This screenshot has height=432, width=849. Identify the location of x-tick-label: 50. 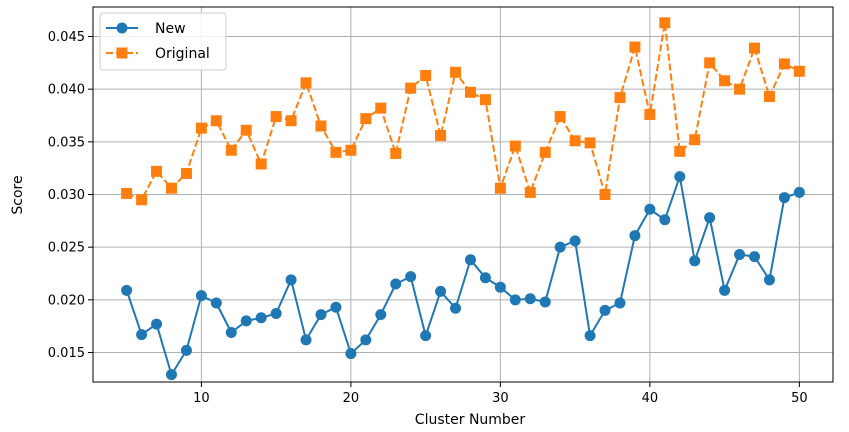
(799, 398).